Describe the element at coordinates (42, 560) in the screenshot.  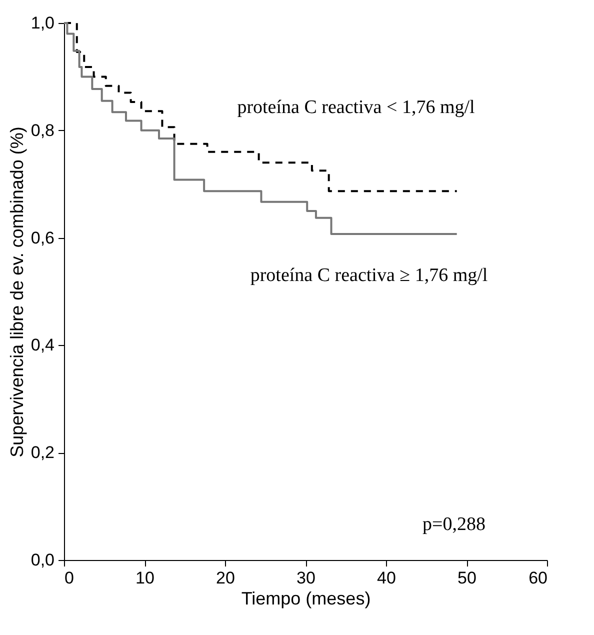
I see `y-tick-label: 0,0` at that location.